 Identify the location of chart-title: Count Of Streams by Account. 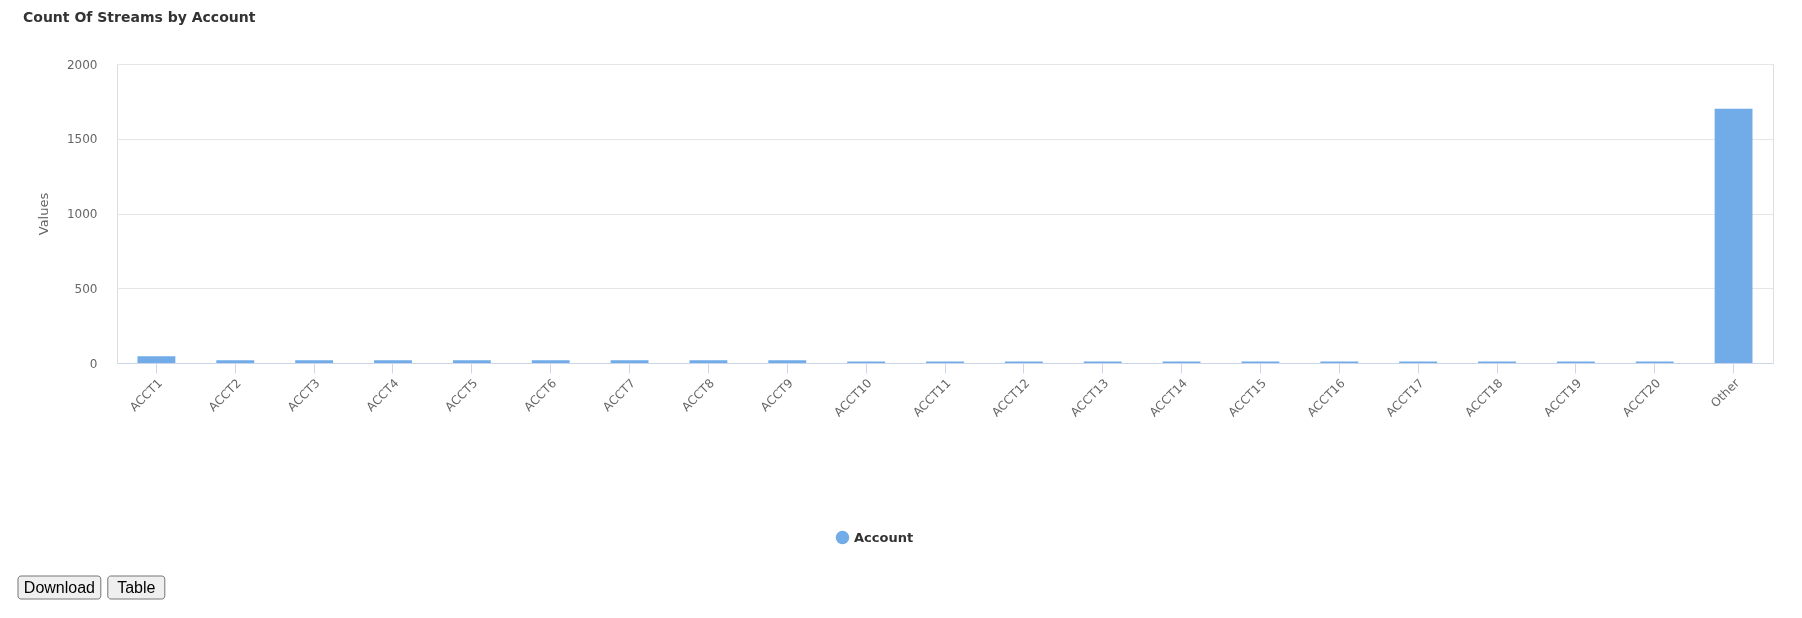
(139, 17).